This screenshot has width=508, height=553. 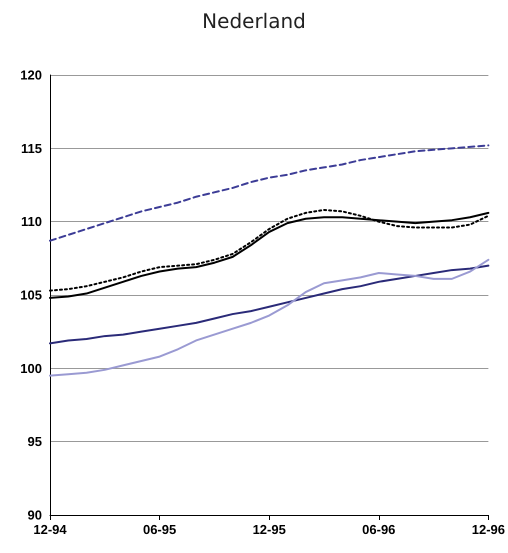 What do you see at coordinates (159, 529) in the screenshot?
I see `x-tick-label: 06-95` at bounding box center [159, 529].